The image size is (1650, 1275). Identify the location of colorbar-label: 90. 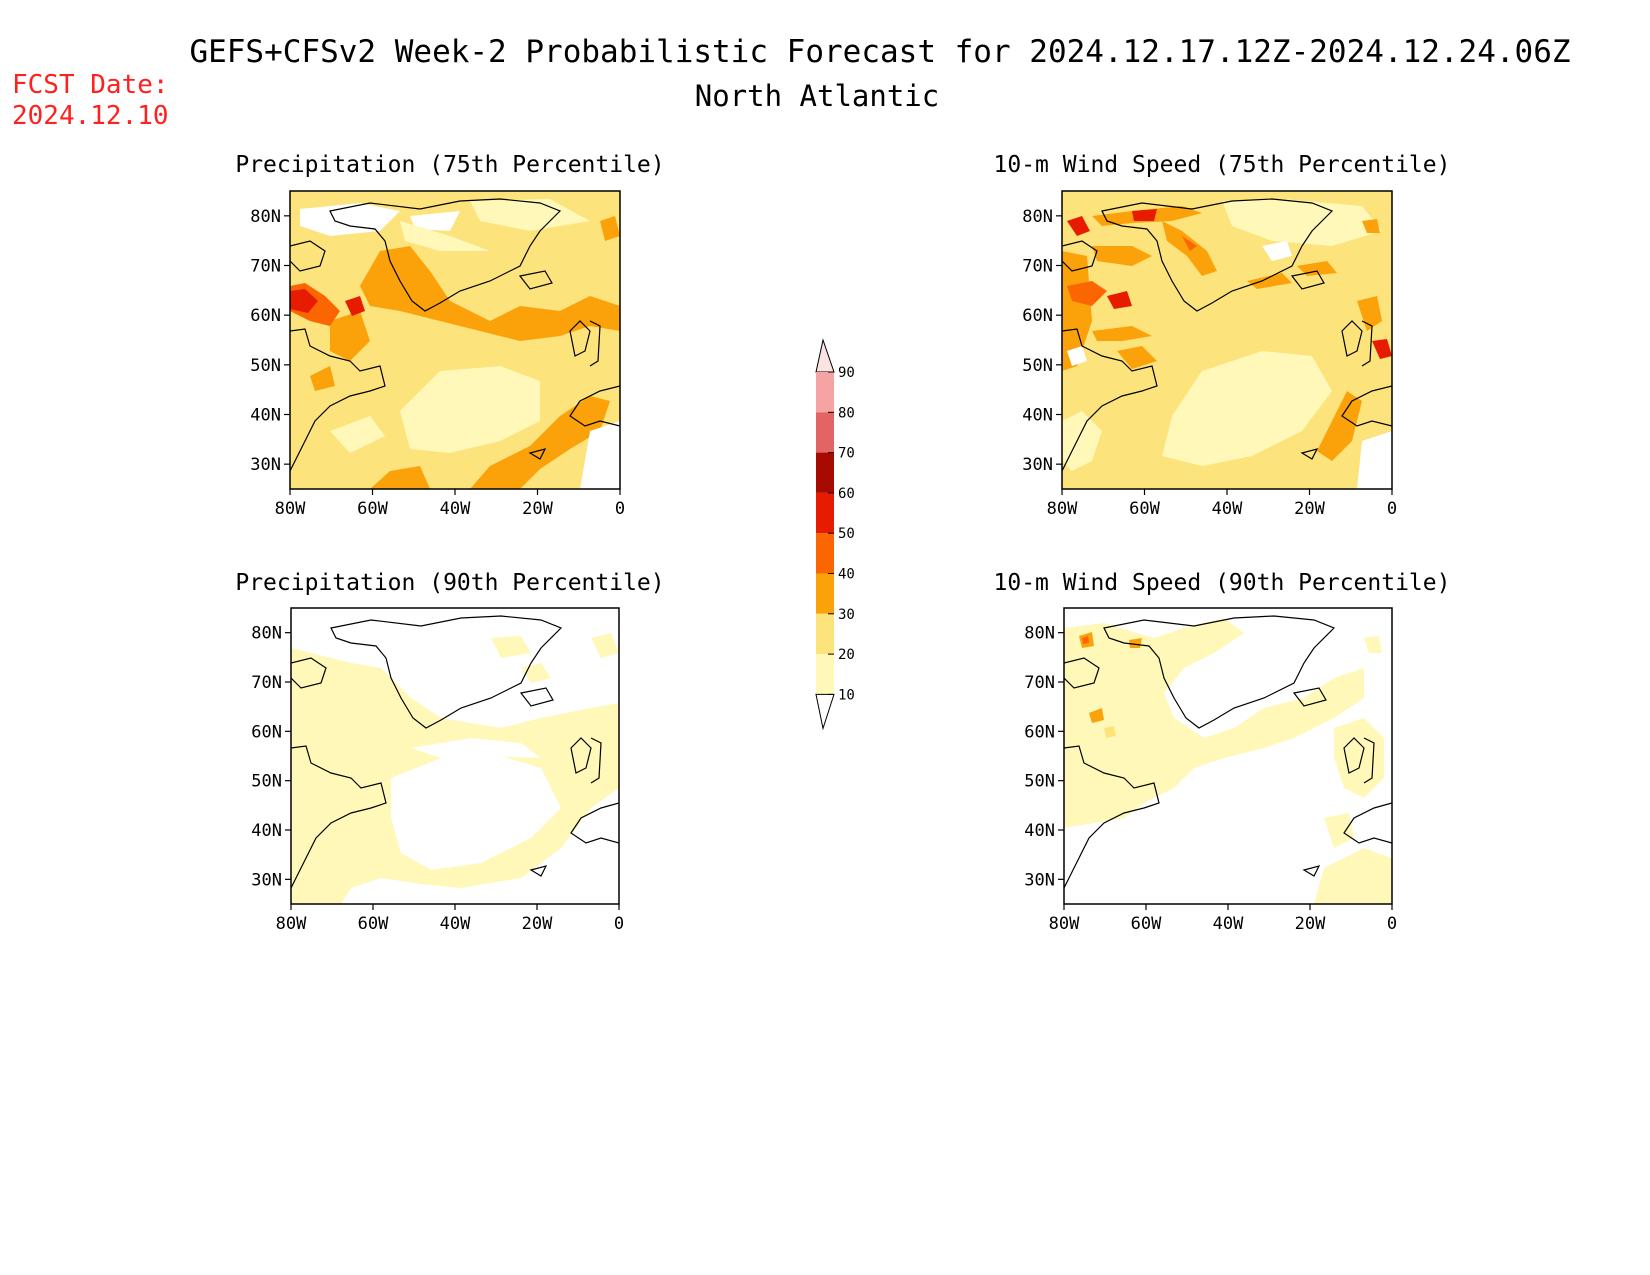
(846, 373).